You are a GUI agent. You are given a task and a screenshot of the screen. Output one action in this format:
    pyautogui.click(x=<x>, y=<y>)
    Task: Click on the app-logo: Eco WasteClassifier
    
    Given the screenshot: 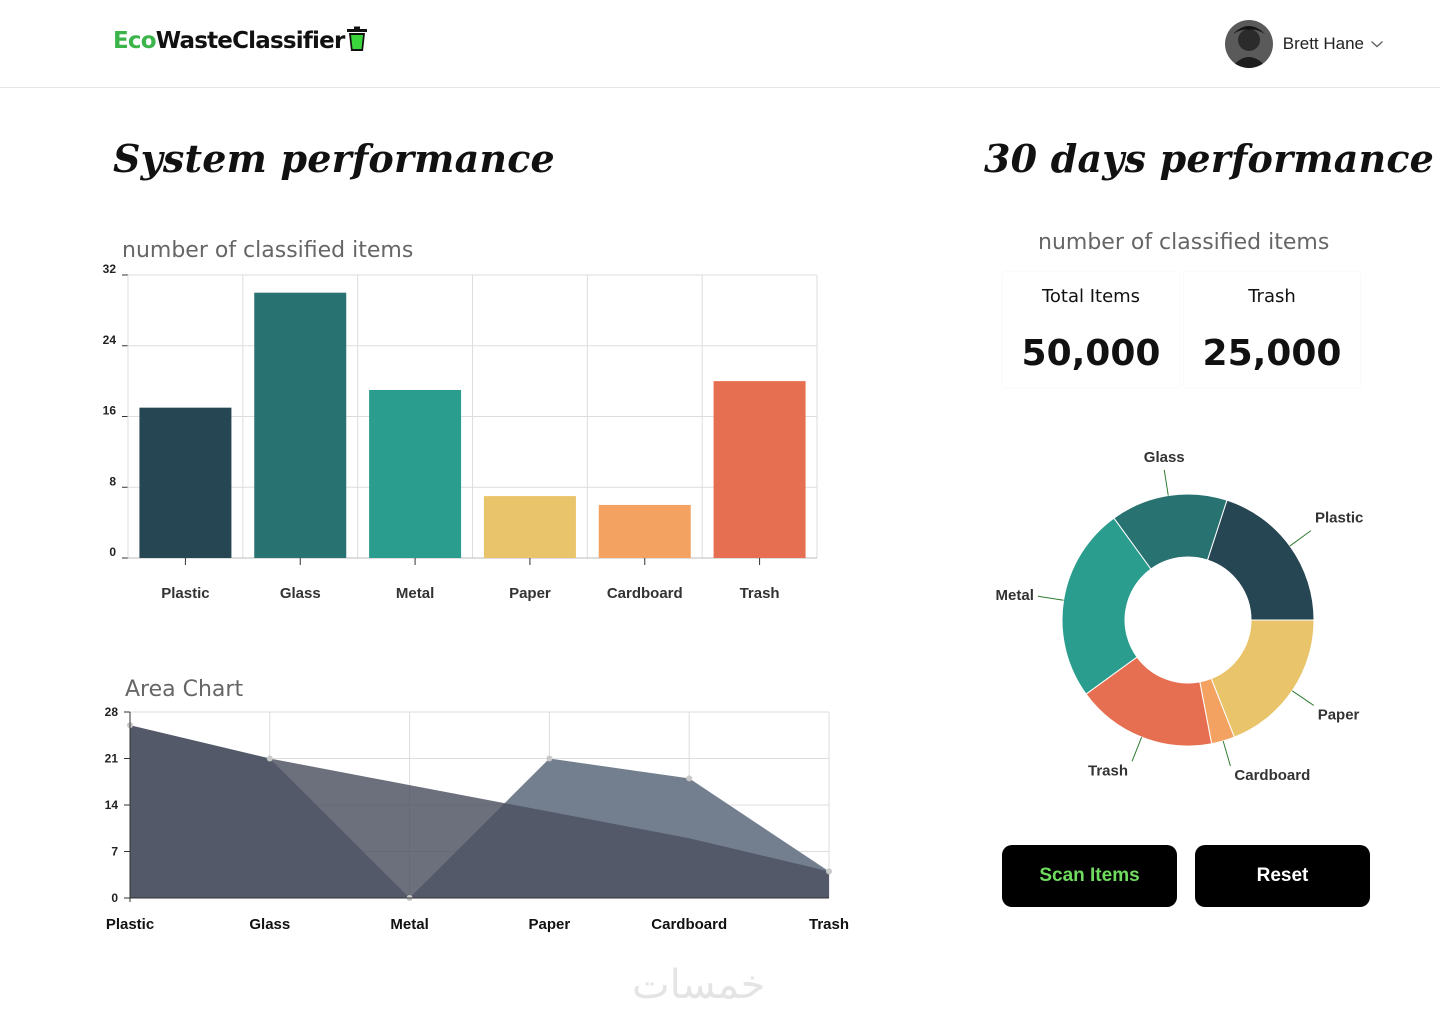 What is the action you would take?
    pyautogui.click(x=240, y=40)
    